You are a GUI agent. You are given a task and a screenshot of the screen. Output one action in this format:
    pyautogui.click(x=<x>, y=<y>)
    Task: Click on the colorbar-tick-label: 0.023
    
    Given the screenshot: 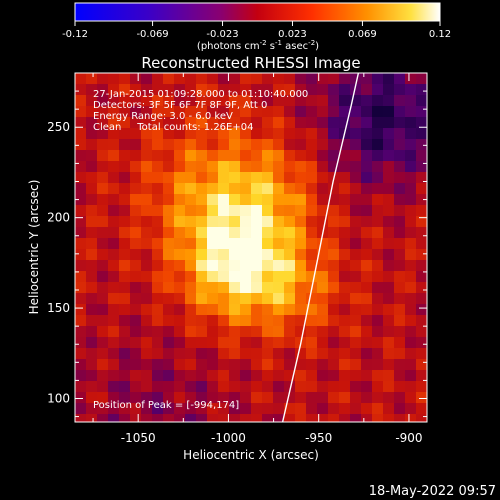 What is the action you would take?
    pyautogui.click(x=292, y=34)
    